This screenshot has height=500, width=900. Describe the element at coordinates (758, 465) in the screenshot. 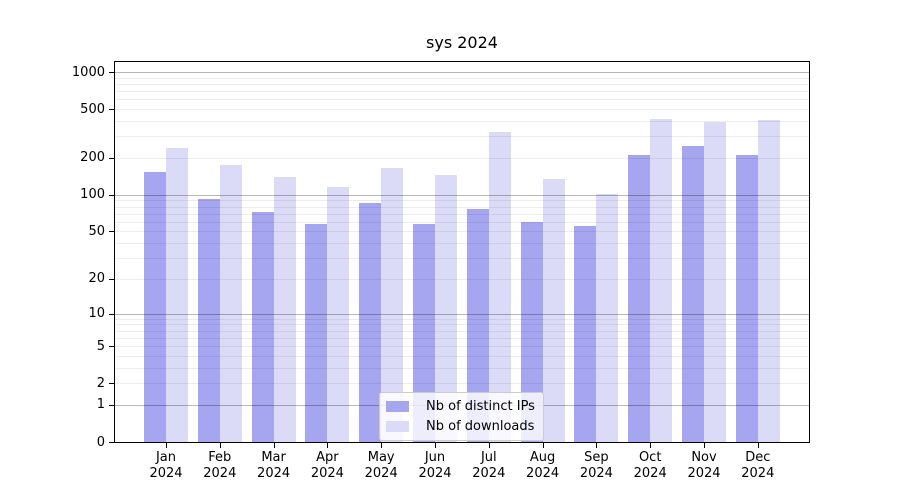

I see `x-tick-label: Dec 2024` at that location.